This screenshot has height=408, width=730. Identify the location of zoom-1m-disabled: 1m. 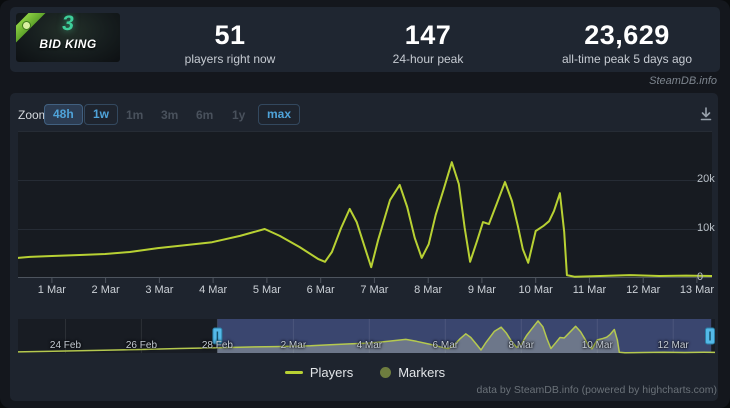
(135, 115).